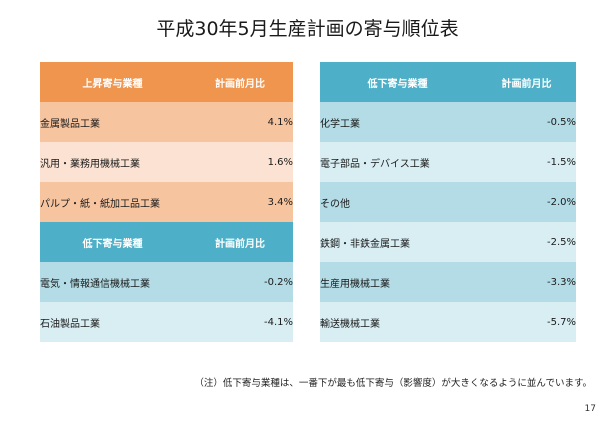  I want to click on ratio-value: -0.5%, so click(526, 122).